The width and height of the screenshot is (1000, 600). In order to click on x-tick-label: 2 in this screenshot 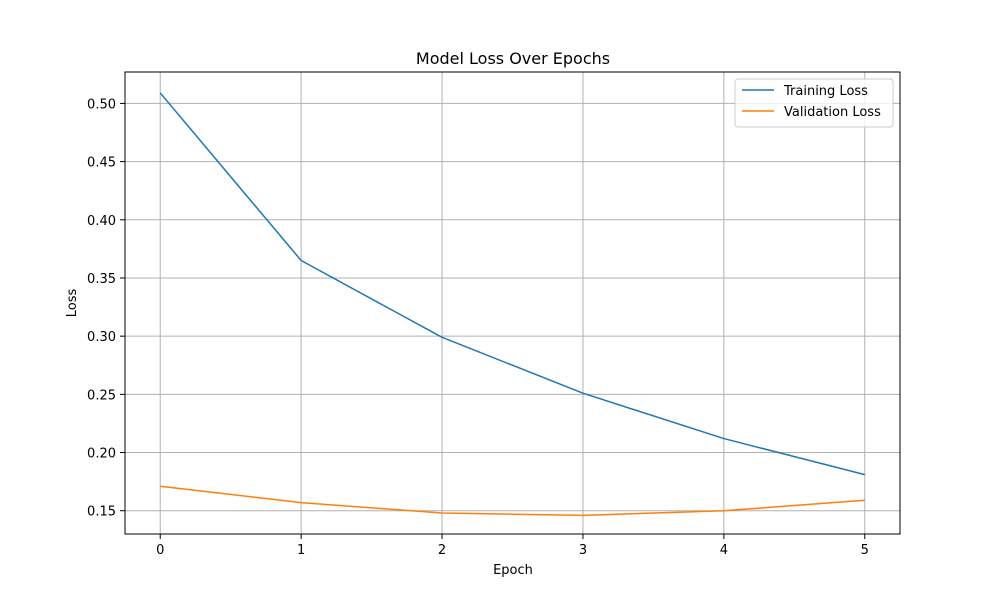, I will do `click(442, 550)`.